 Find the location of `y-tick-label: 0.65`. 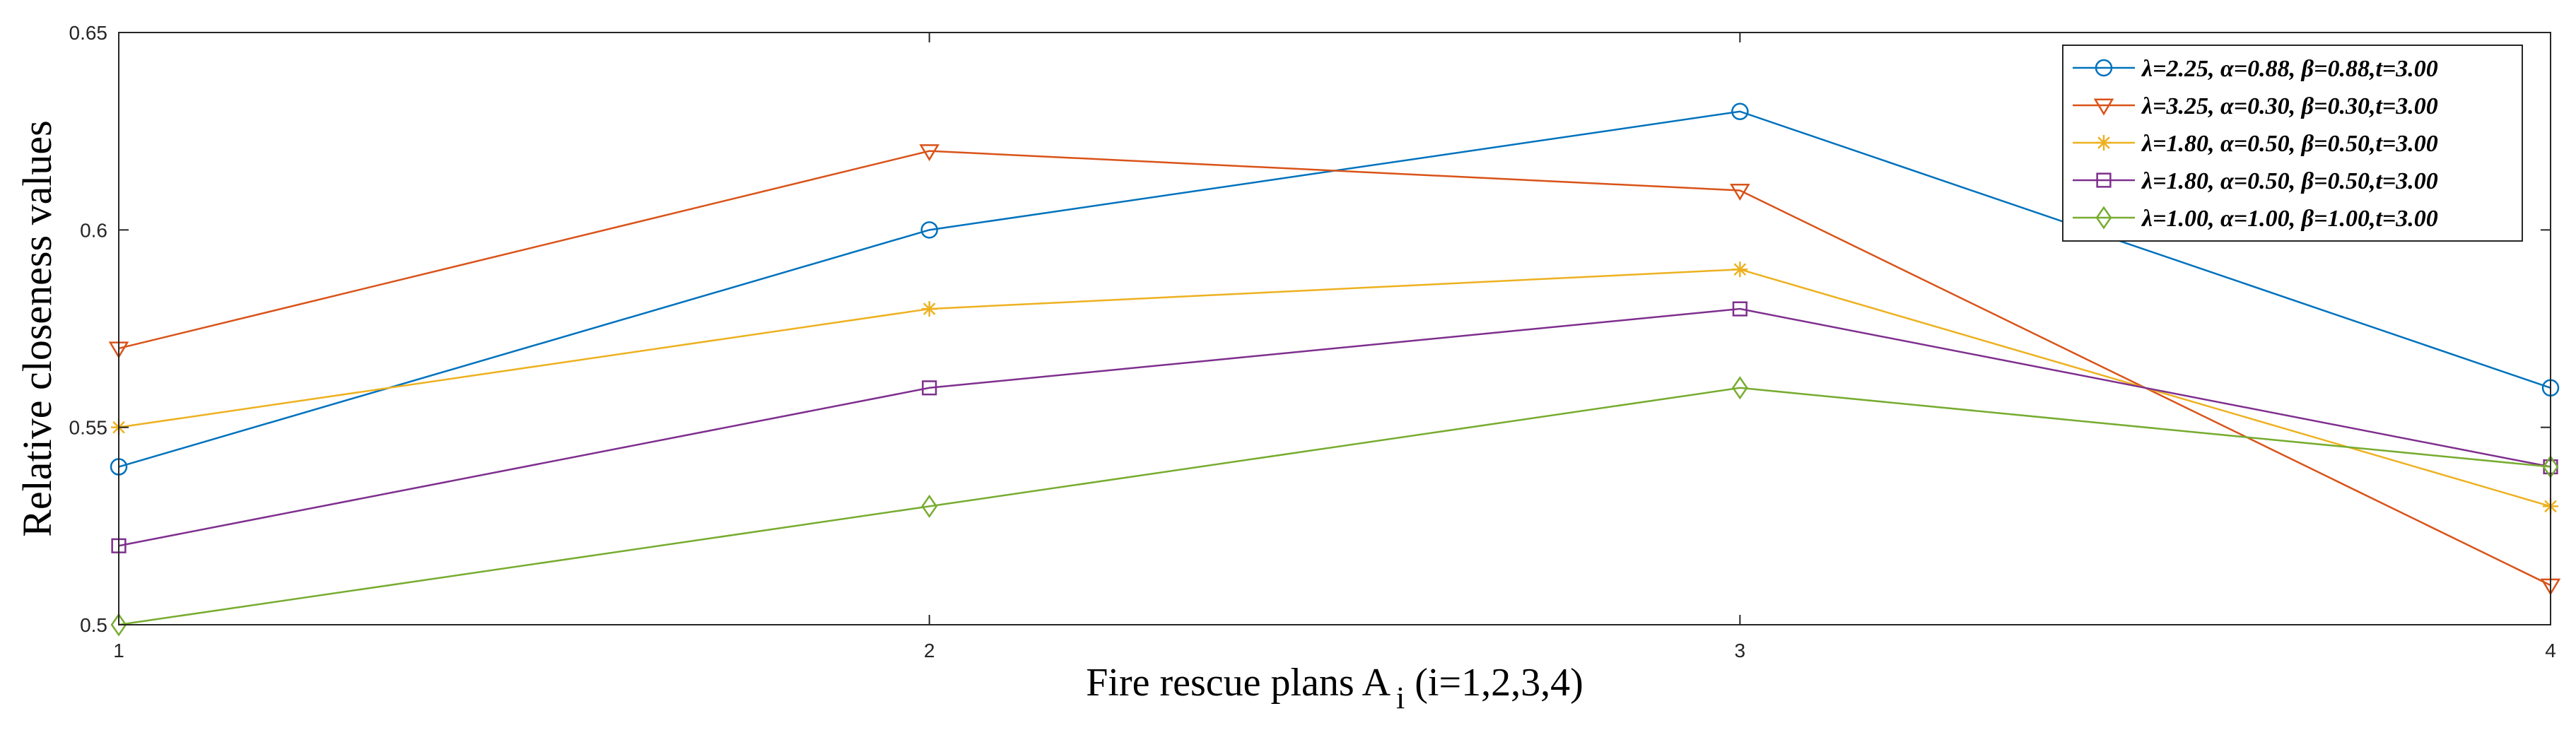

y-tick-label: 0.65 is located at coordinates (88, 33).